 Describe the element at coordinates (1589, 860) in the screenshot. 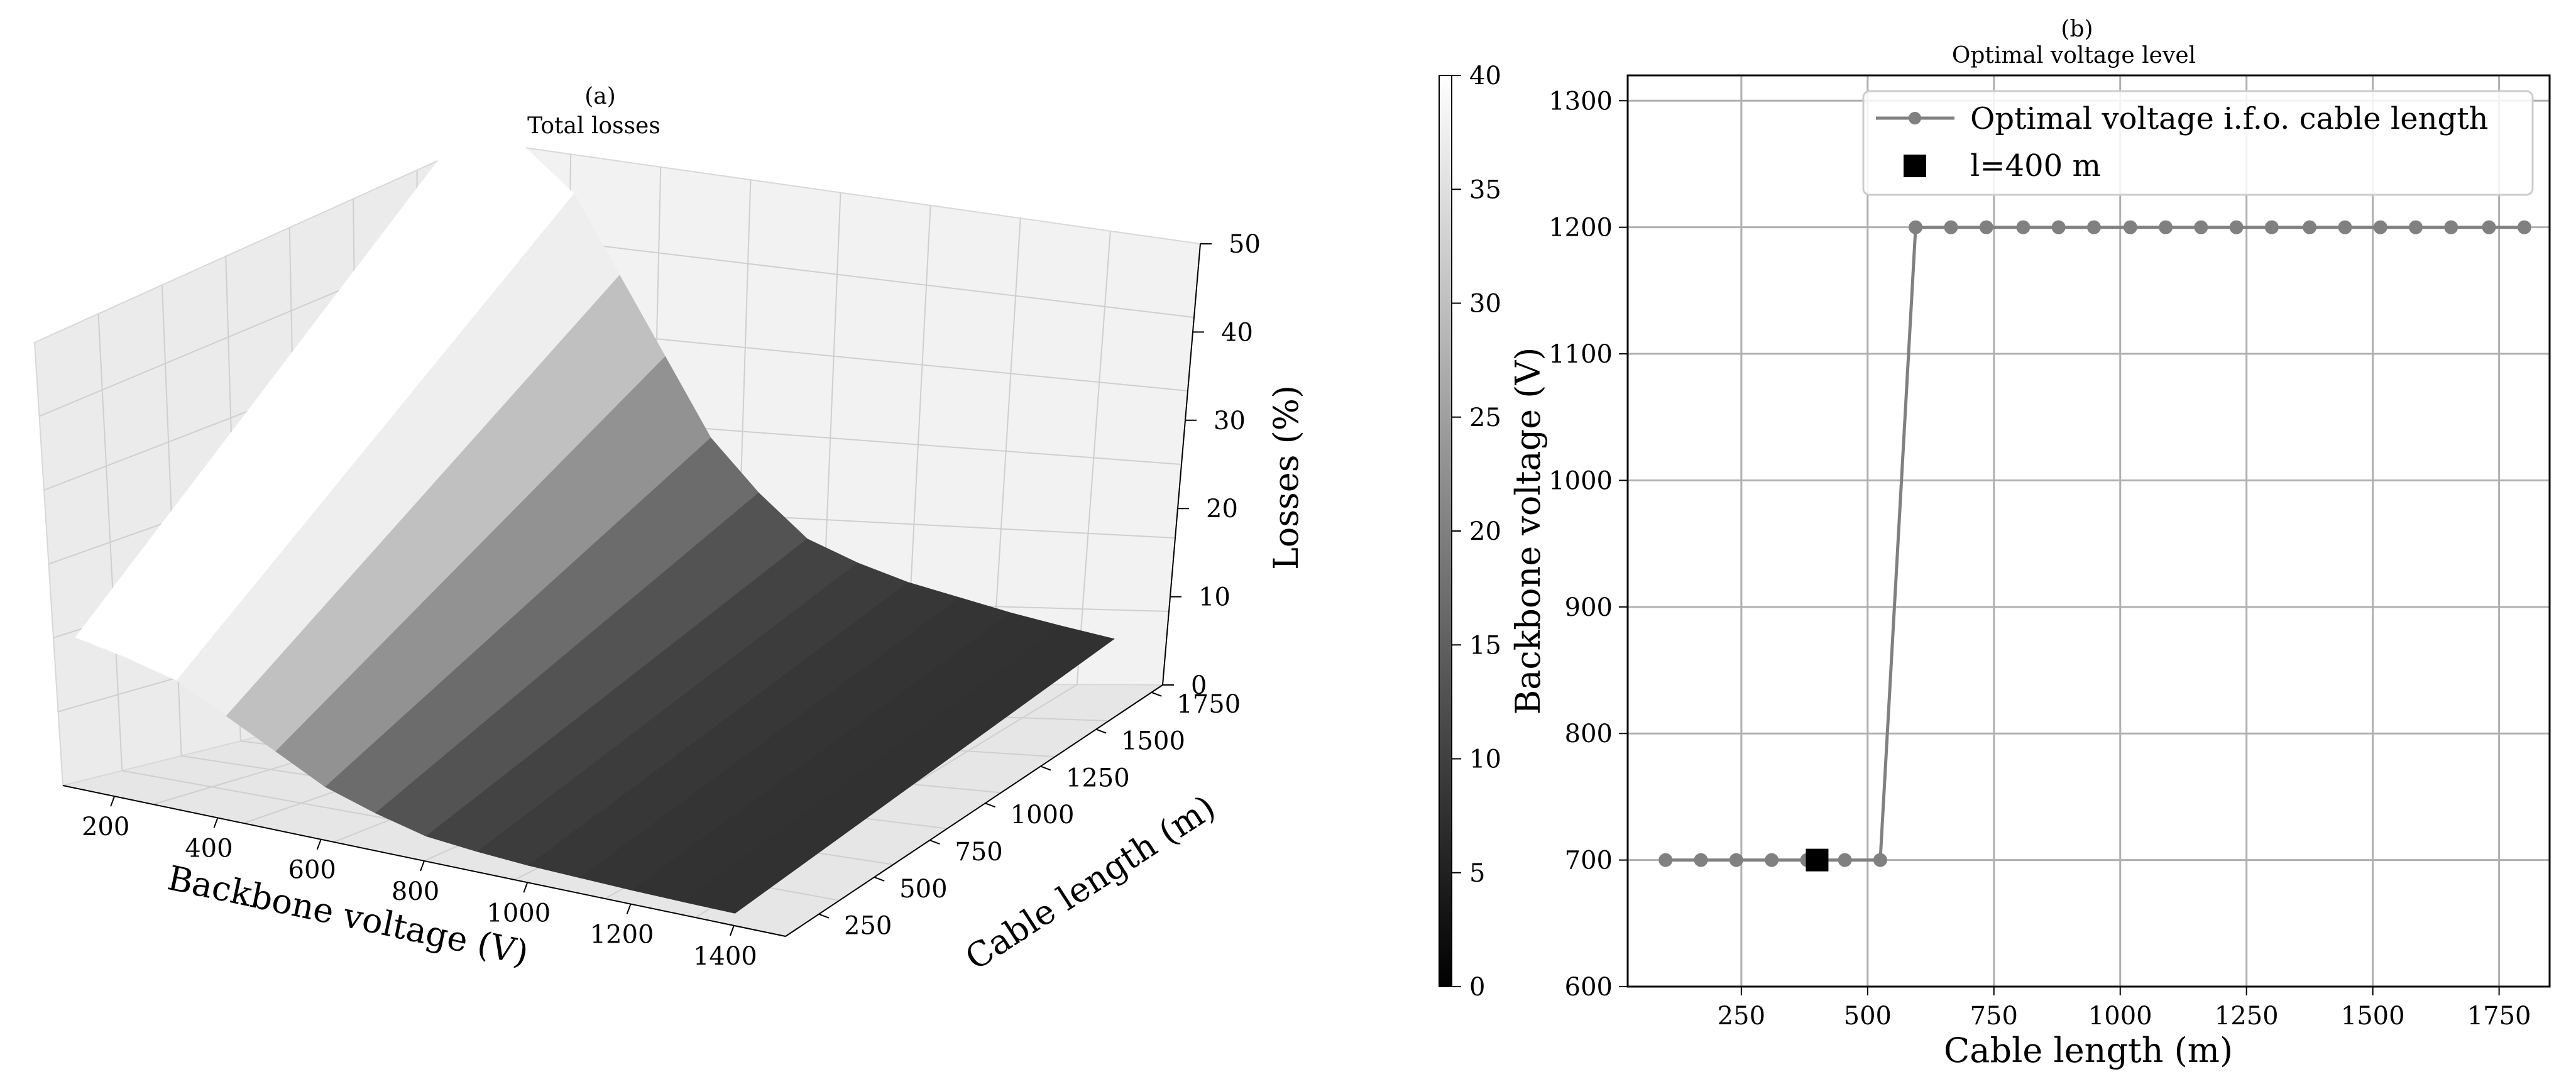

I see `y-tick-label-b: 700` at that location.